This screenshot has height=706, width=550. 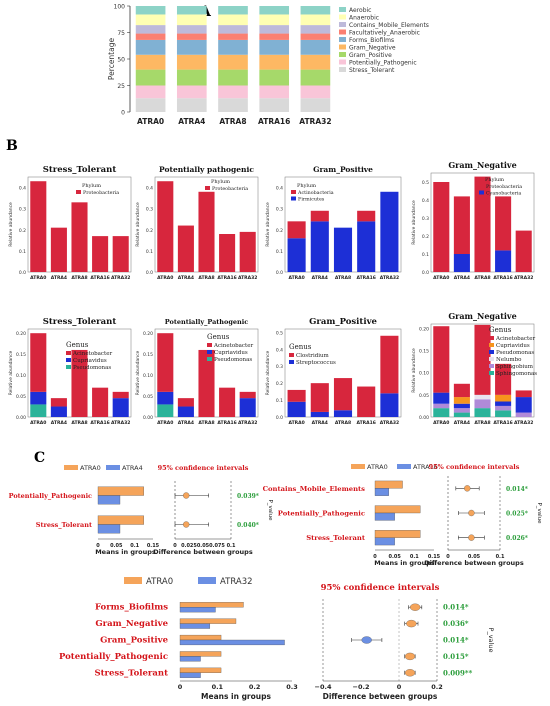 I want to click on y-tick-label: 0.00, so click(x=148, y=418).